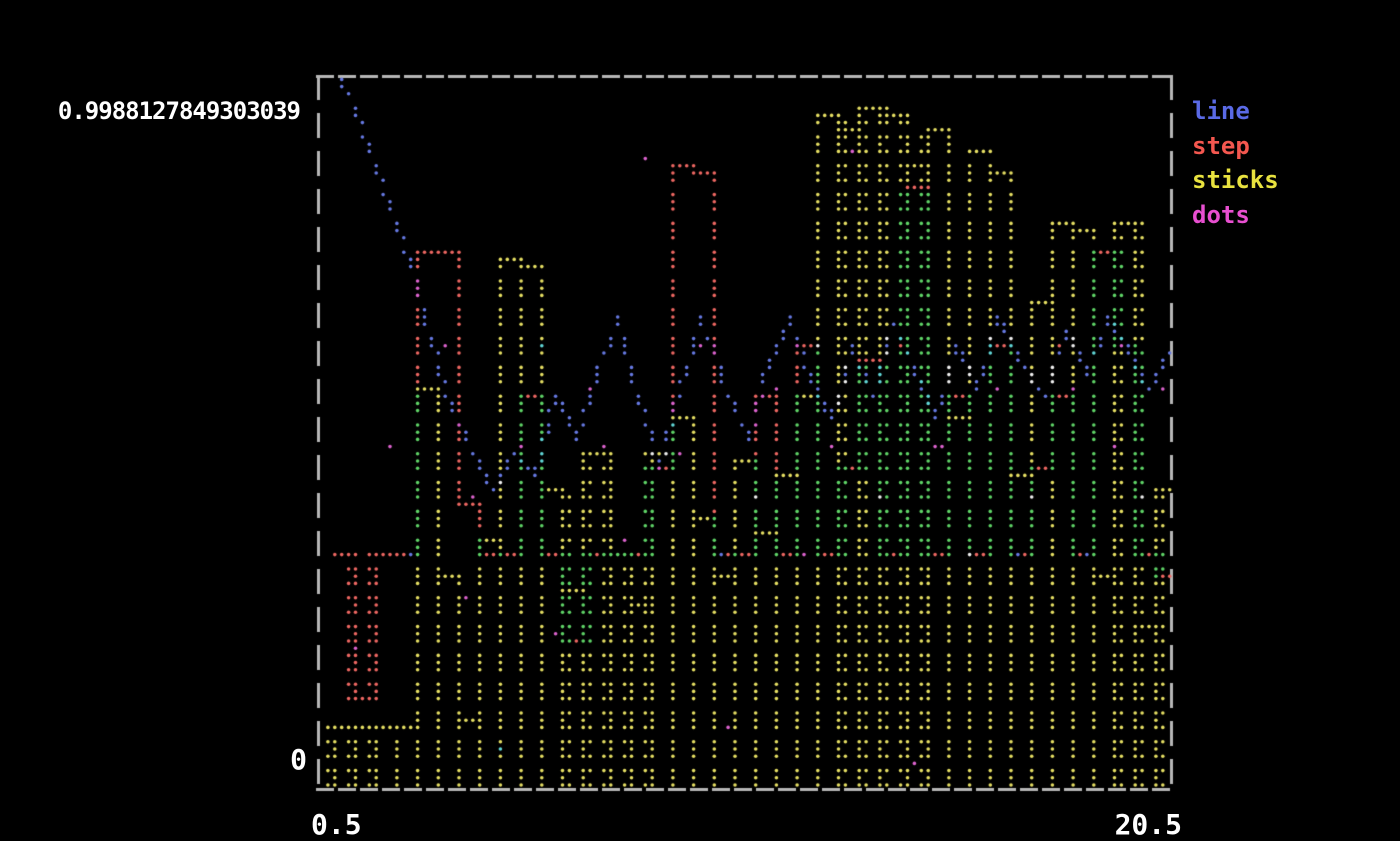 Image resolution: width=1400 pixels, height=841 pixels. Describe the element at coordinates (1221, 214) in the screenshot. I see `legend-item-dots: dots` at that location.